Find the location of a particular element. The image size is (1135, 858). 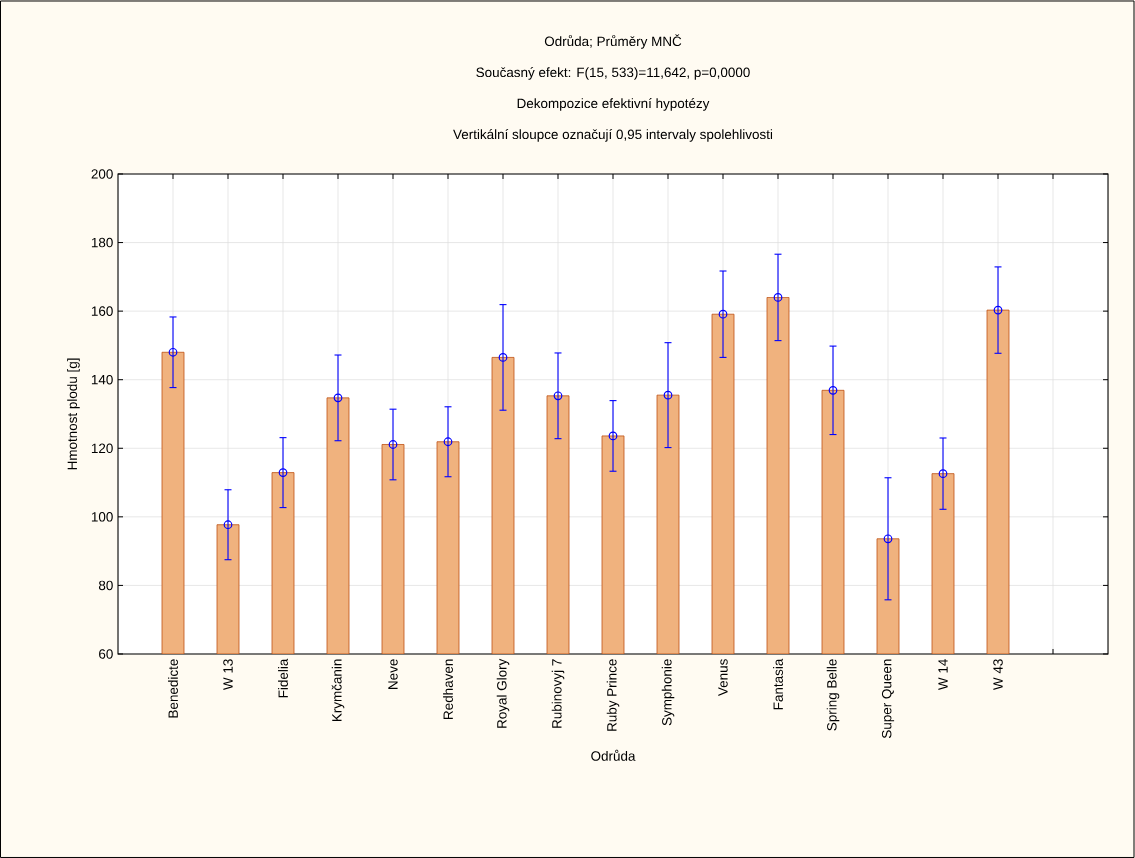

x-tick-label: Fantasia is located at coordinates (778, 684).